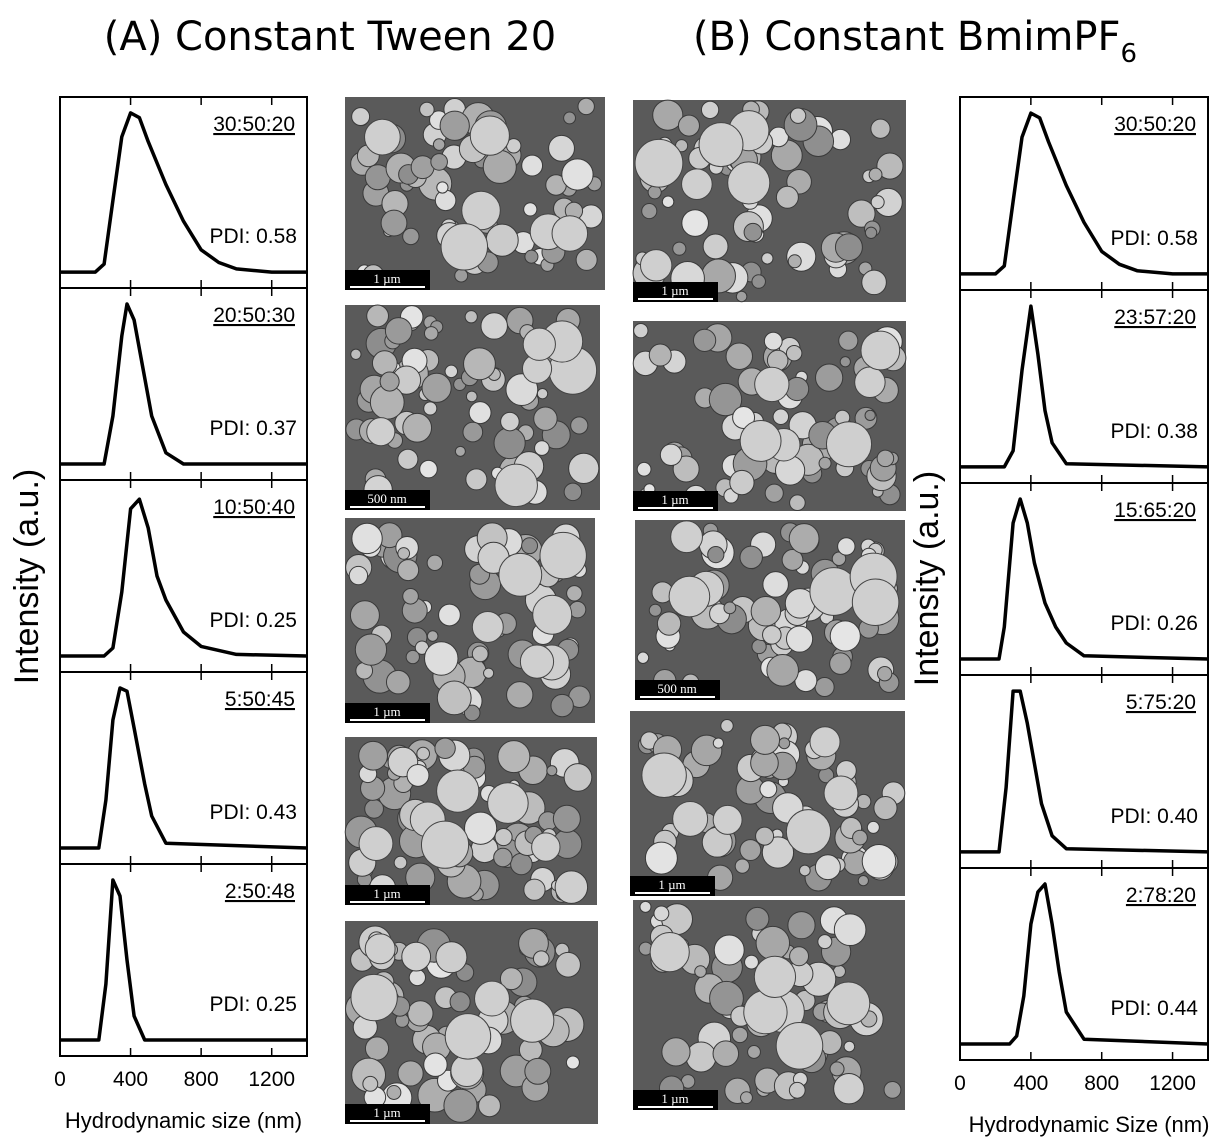 Image resolution: width=1226 pixels, height=1142 pixels. What do you see at coordinates (260, 699) in the screenshot?
I see `sample-ratio: 5:50:45` at bounding box center [260, 699].